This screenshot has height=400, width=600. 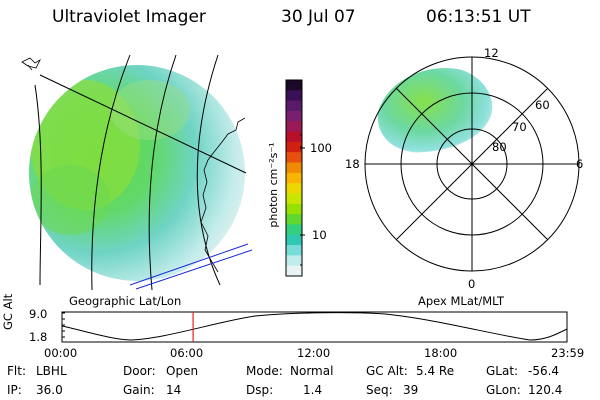 What do you see at coordinates (321, 148) in the screenshot?
I see `colorbar-tick-100: 100` at bounding box center [321, 148].